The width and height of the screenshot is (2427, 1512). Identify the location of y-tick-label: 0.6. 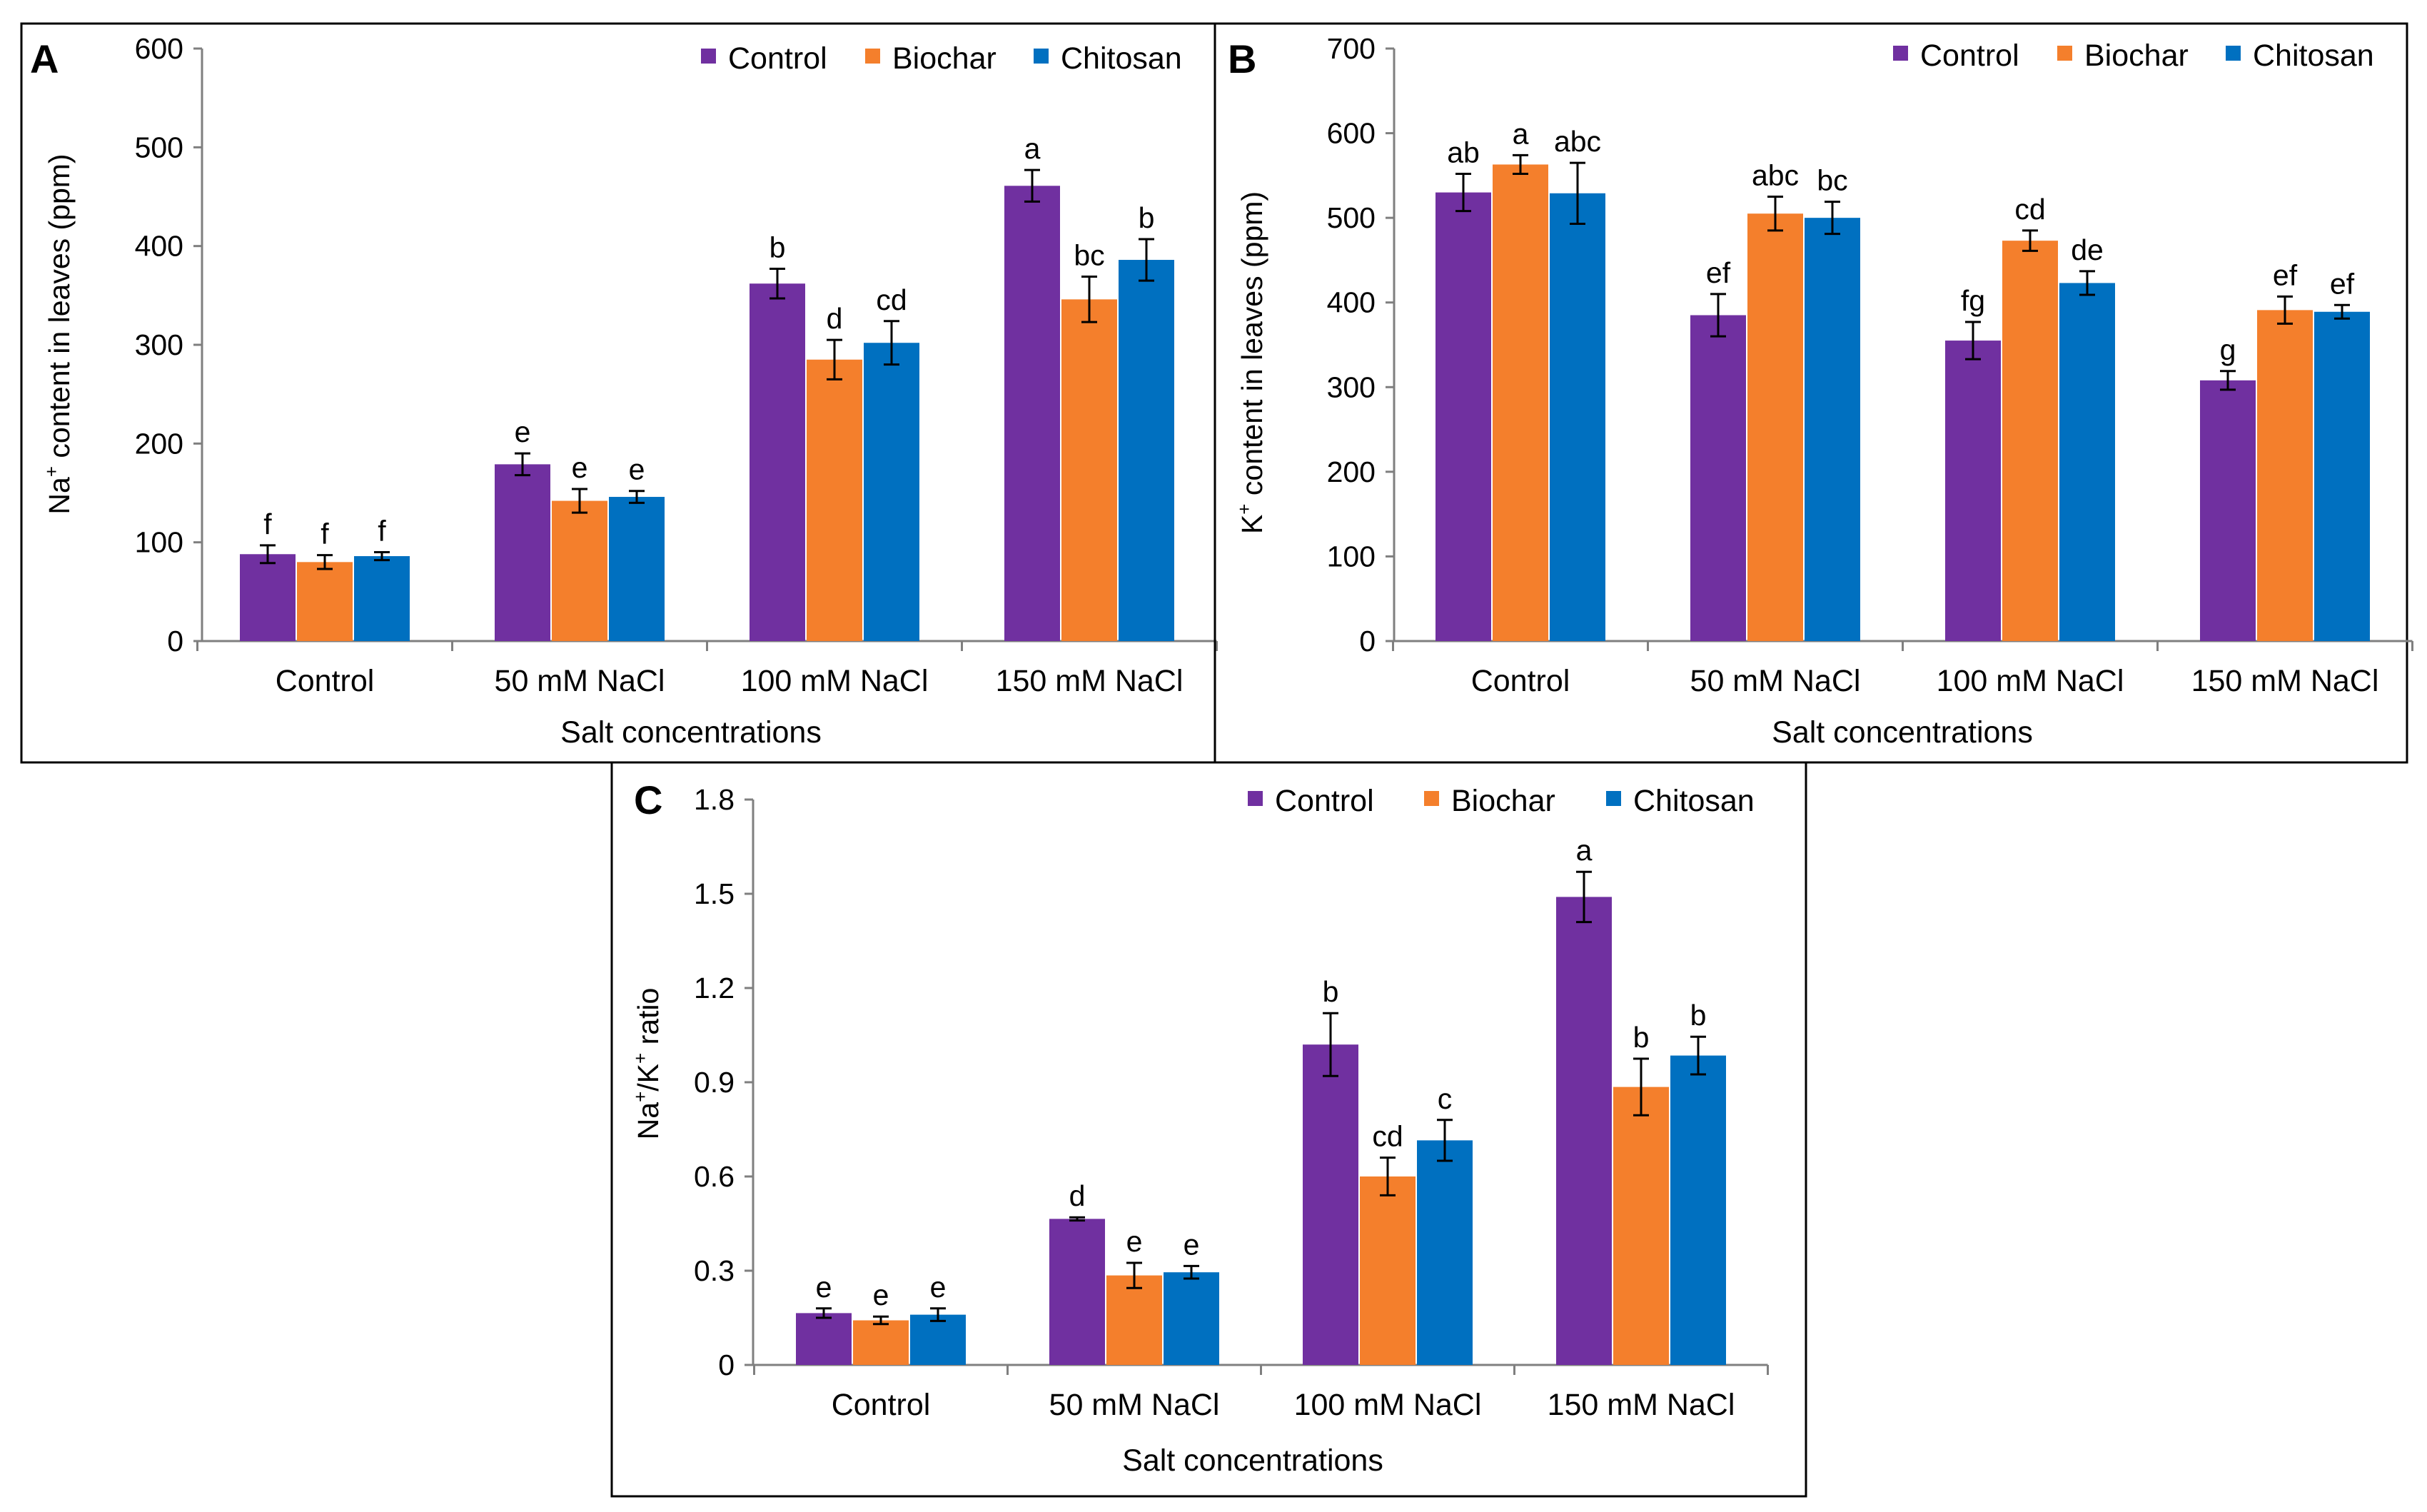
(715, 1176).